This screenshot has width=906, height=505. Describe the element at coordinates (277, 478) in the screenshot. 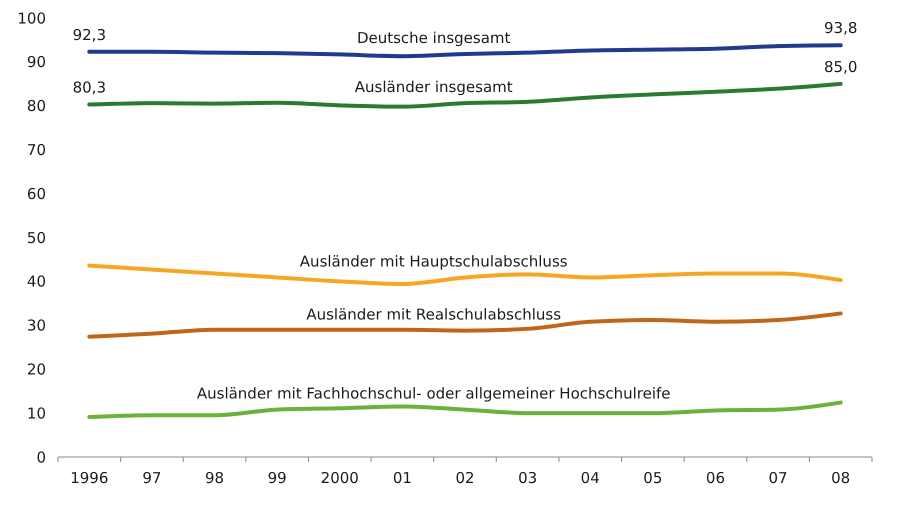

I see `x-tick-label: 99` at that location.